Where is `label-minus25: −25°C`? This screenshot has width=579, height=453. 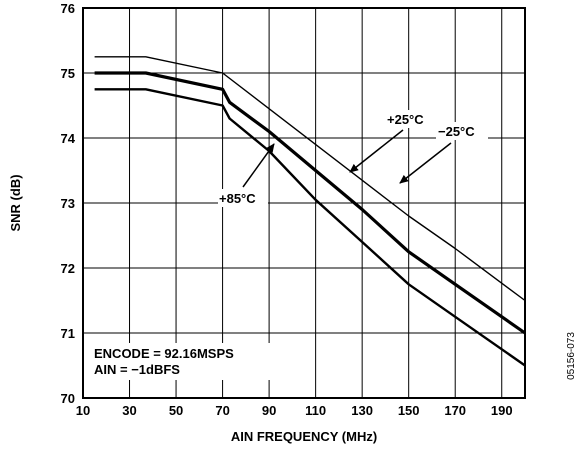 label-minus25: −25°C is located at coordinates (443, 153).